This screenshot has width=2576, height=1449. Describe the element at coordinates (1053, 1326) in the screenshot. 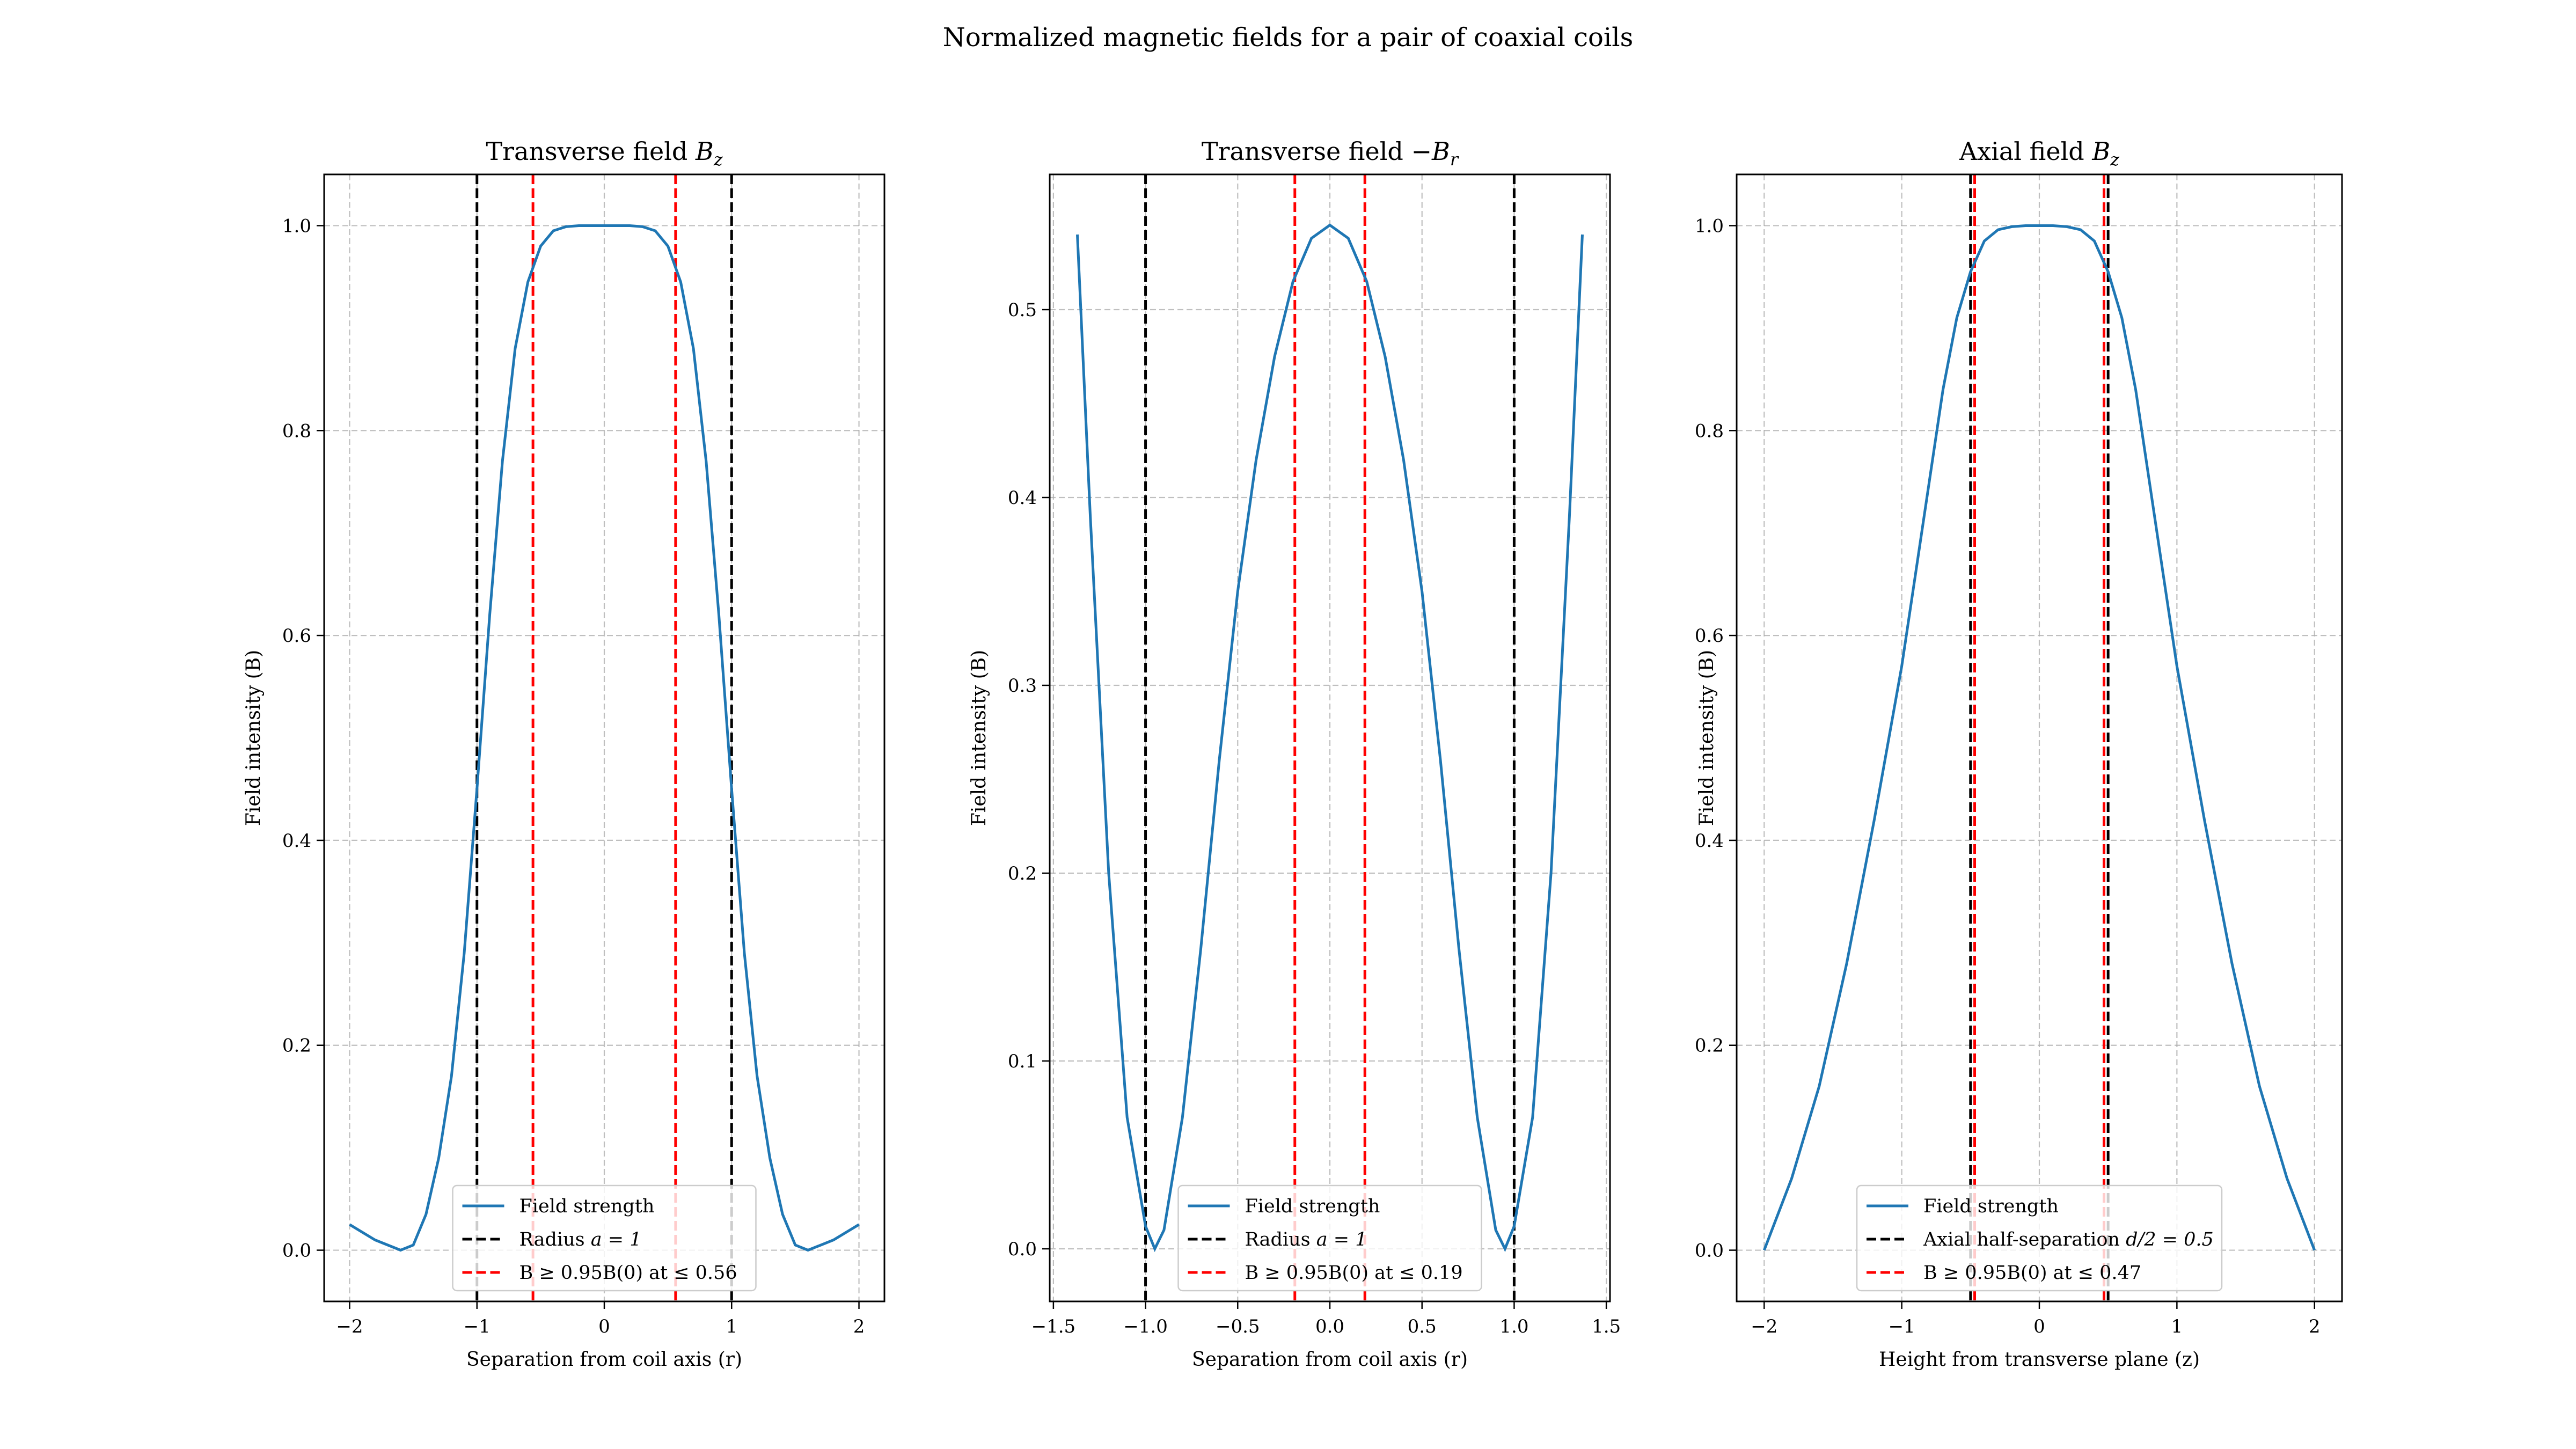

I see `x-tick-label: −1.5` at that location.